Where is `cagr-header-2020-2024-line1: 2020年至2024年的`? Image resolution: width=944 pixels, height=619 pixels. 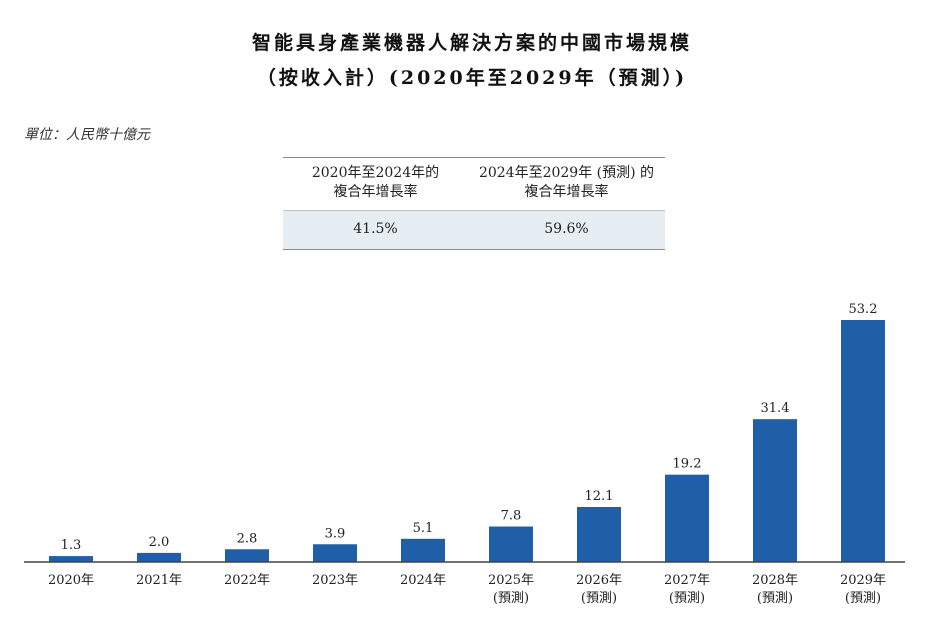 cagr-header-2020-2024-line1: 2020年至2024年的 is located at coordinates (375, 173).